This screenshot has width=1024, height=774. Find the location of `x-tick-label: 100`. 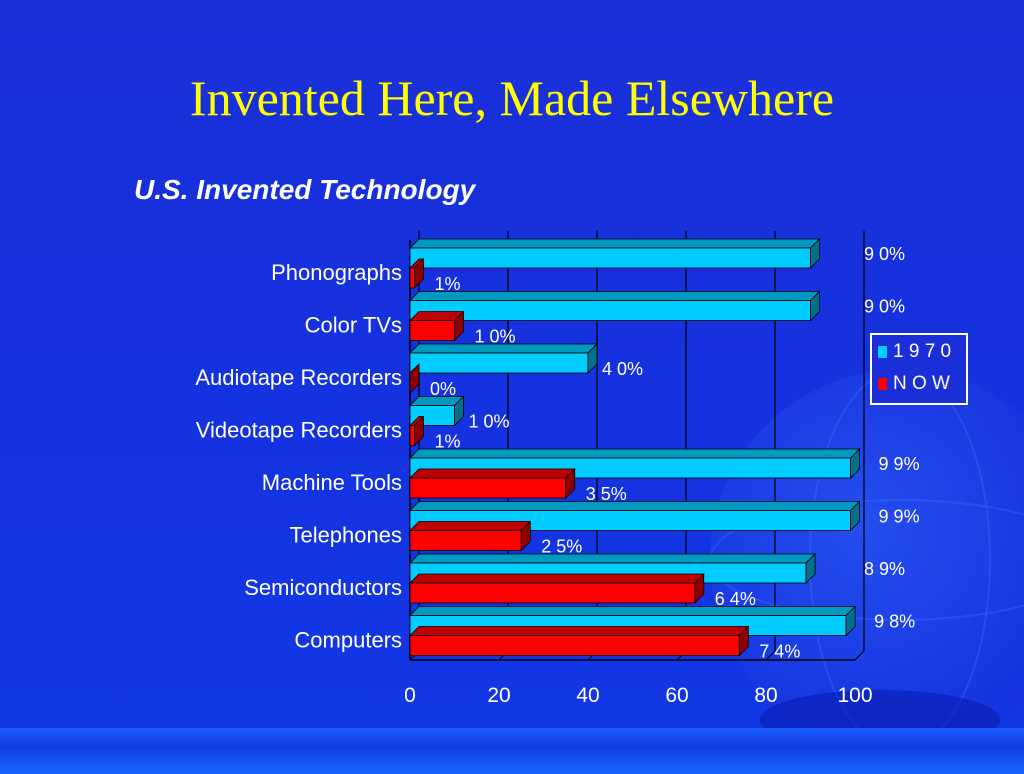

x-tick-label: 100 is located at coordinates (854, 695).